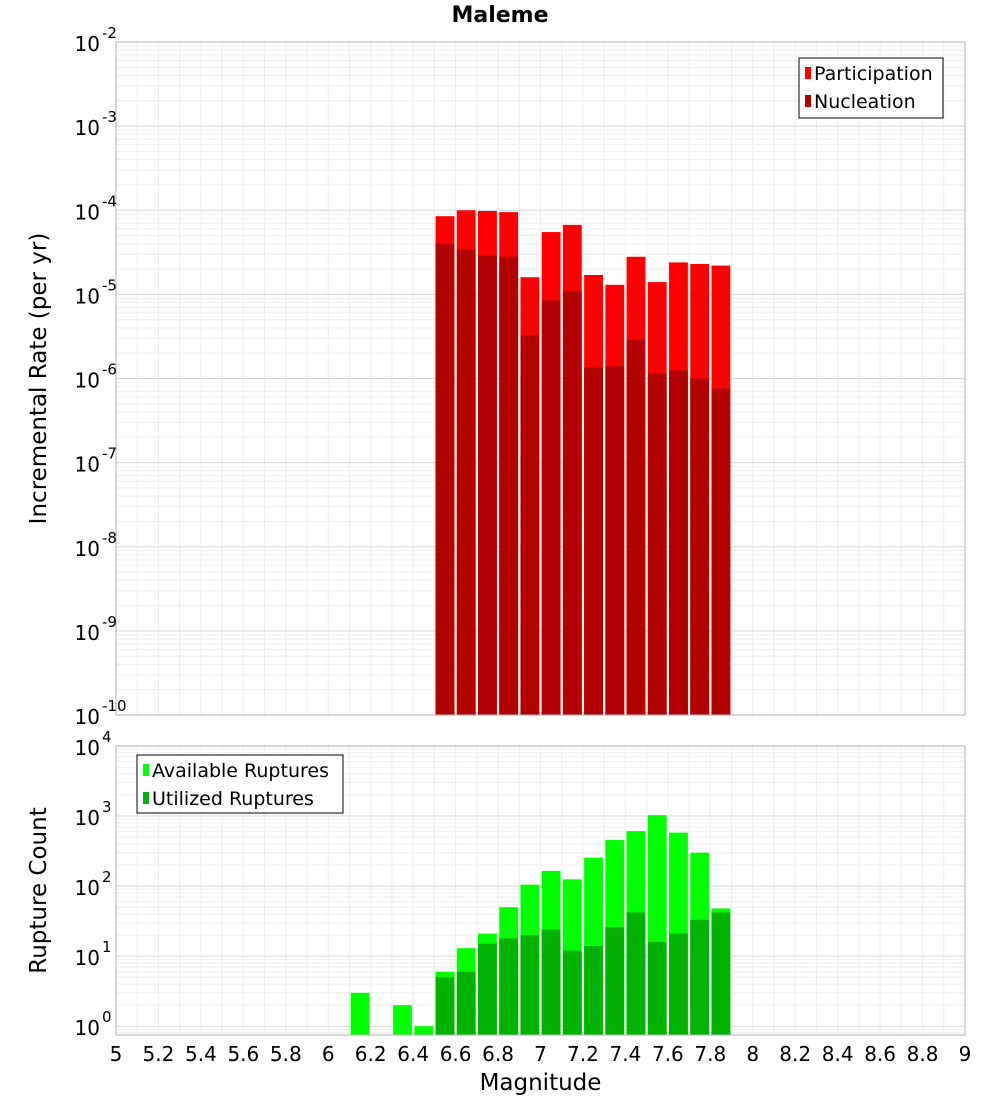 Image resolution: width=1000 pixels, height=1104 pixels. I want to click on legend-label: Available Ruptures, so click(240, 771).